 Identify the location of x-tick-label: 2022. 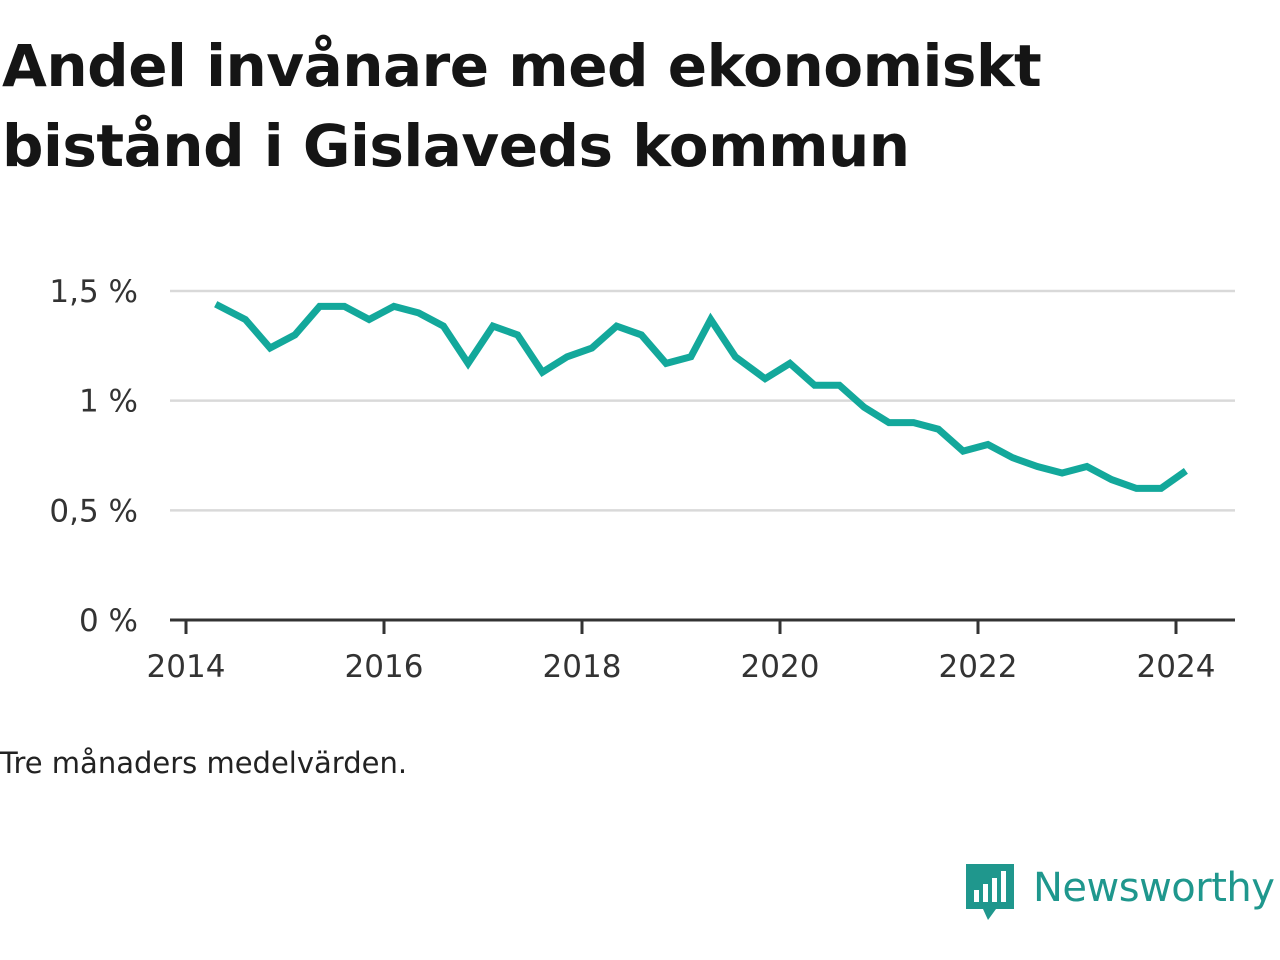
(978, 667).